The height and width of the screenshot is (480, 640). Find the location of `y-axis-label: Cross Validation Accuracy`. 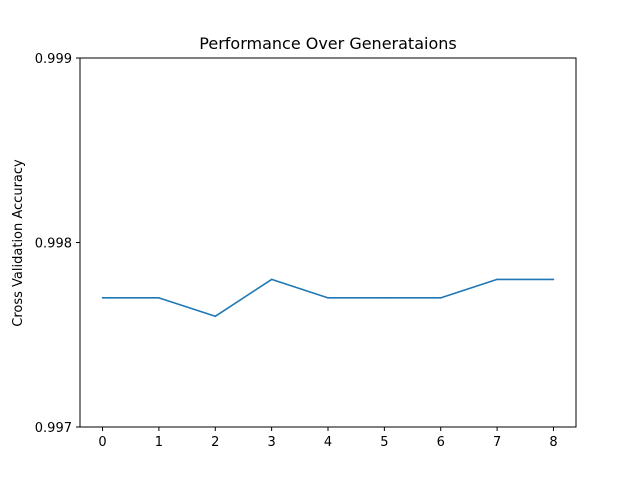

y-axis-label: Cross Validation Accuracy is located at coordinates (18, 243).